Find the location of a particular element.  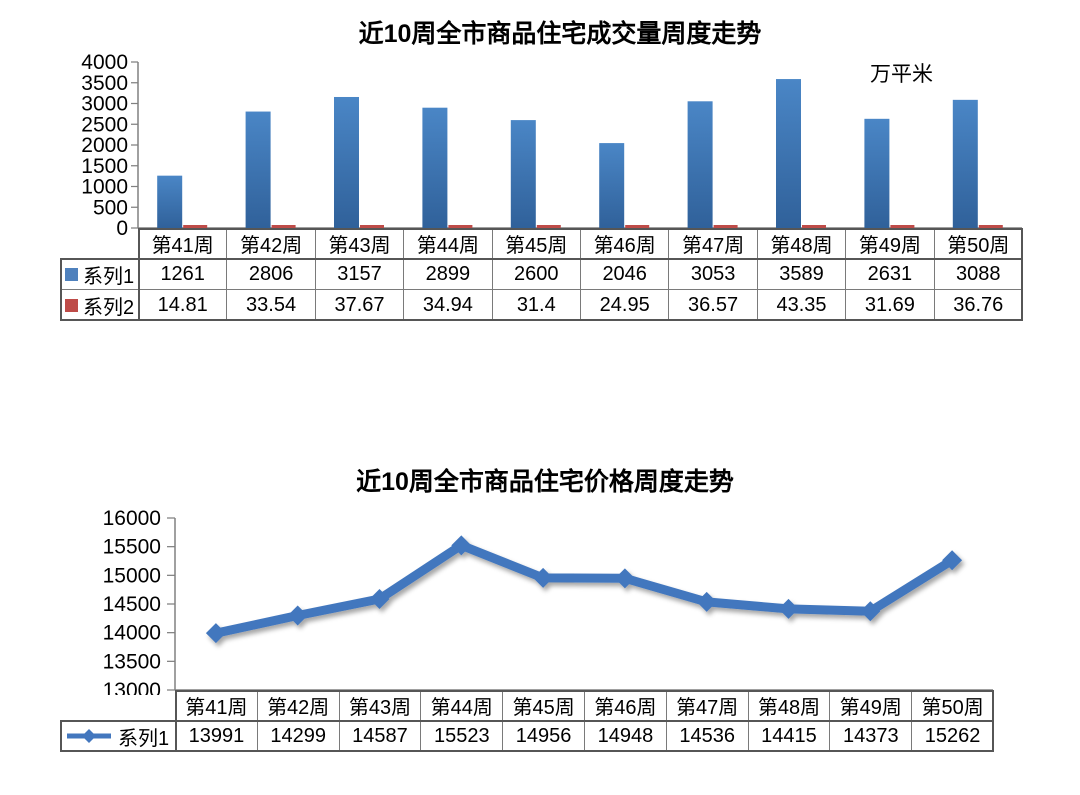

marker-第41周 is located at coordinates (215, 633).